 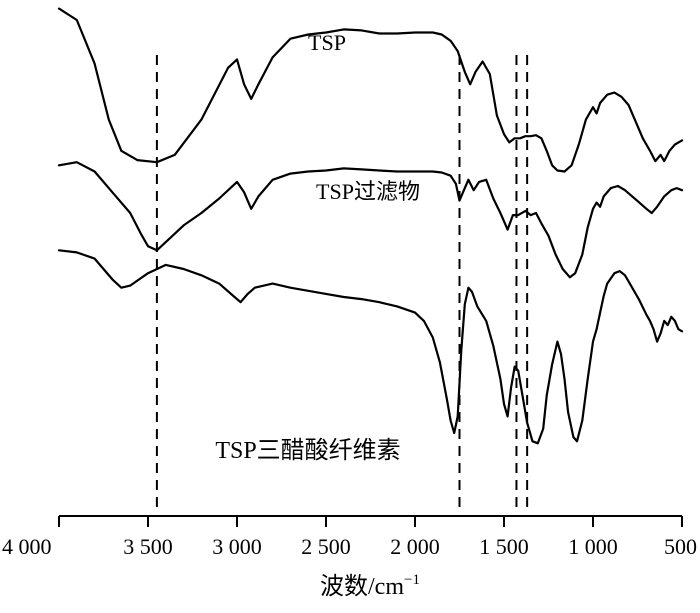 What do you see at coordinates (326, 546) in the screenshot?
I see `x-tick-label-2500: 2 500` at bounding box center [326, 546].